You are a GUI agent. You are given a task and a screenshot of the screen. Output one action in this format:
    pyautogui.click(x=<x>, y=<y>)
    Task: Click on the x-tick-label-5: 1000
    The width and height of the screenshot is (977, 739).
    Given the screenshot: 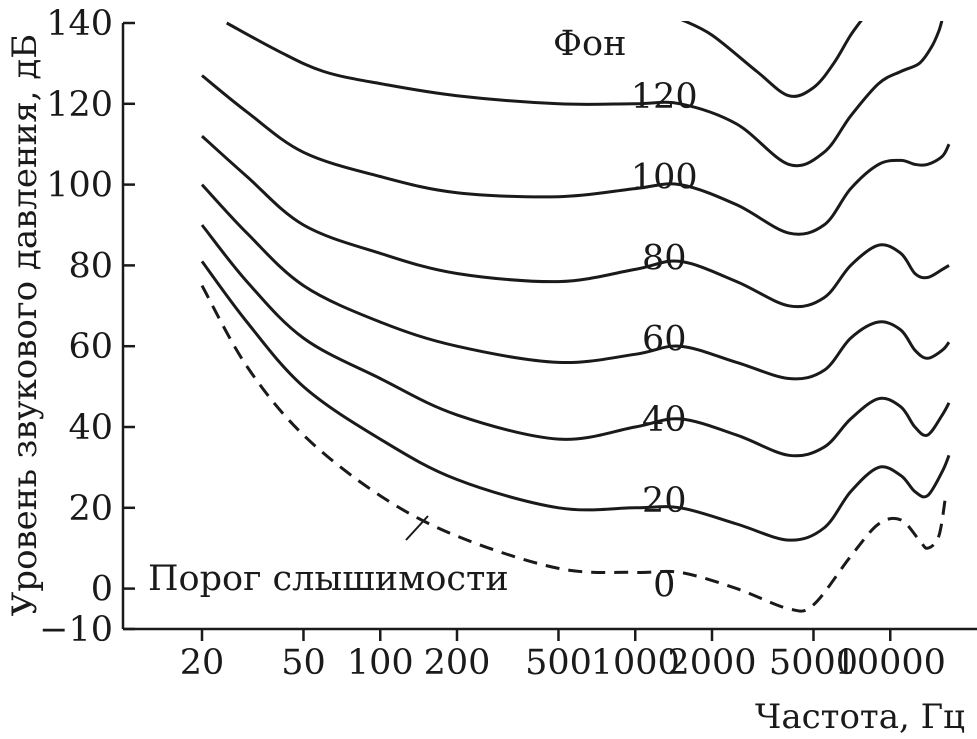 What is the action you would take?
    pyautogui.click(x=635, y=663)
    